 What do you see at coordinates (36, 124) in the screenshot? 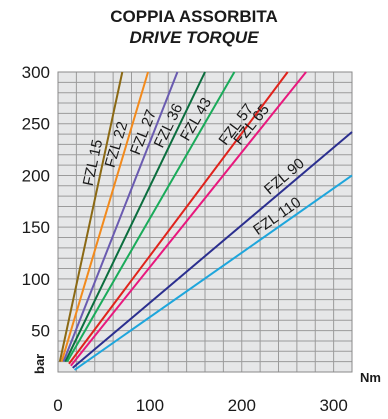
I see `y-tick-label: 250` at bounding box center [36, 124].